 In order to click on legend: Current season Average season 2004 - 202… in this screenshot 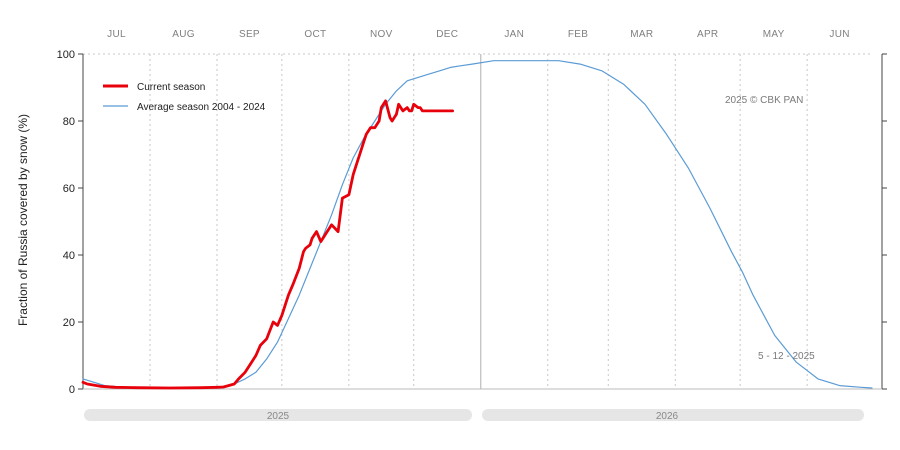, I will do `click(184, 97)`.